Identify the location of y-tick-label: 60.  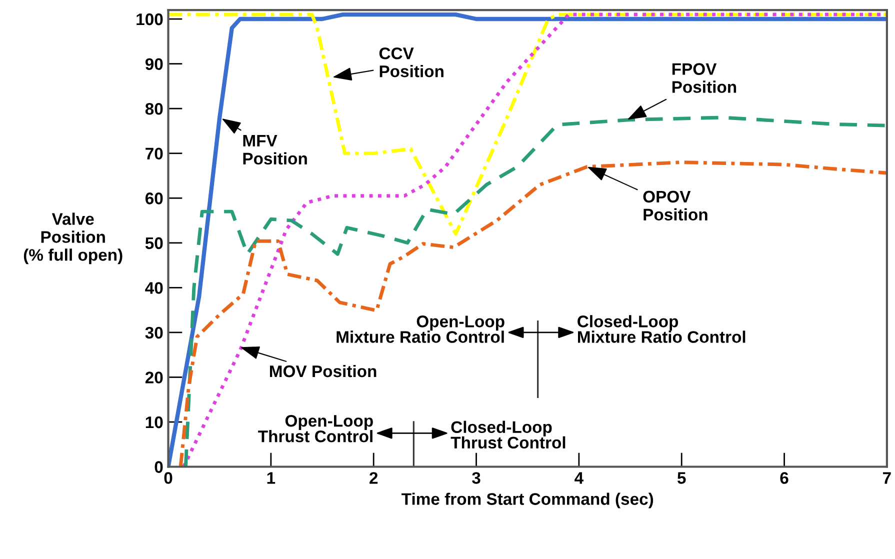
(154, 198).